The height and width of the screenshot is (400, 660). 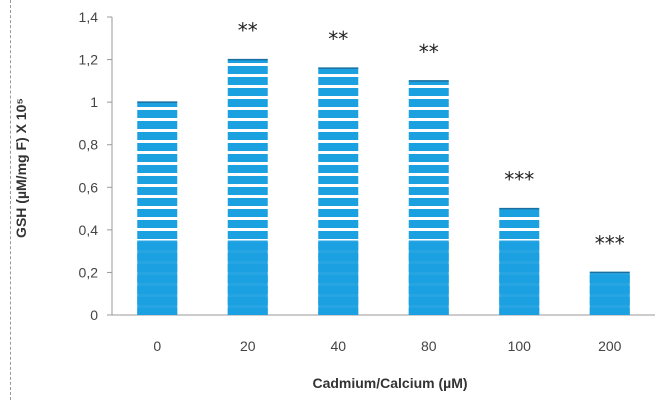 What do you see at coordinates (89, 187) in the screenshot?
I see `y-tick-label: 0,6` at bounding box center [89, 187].